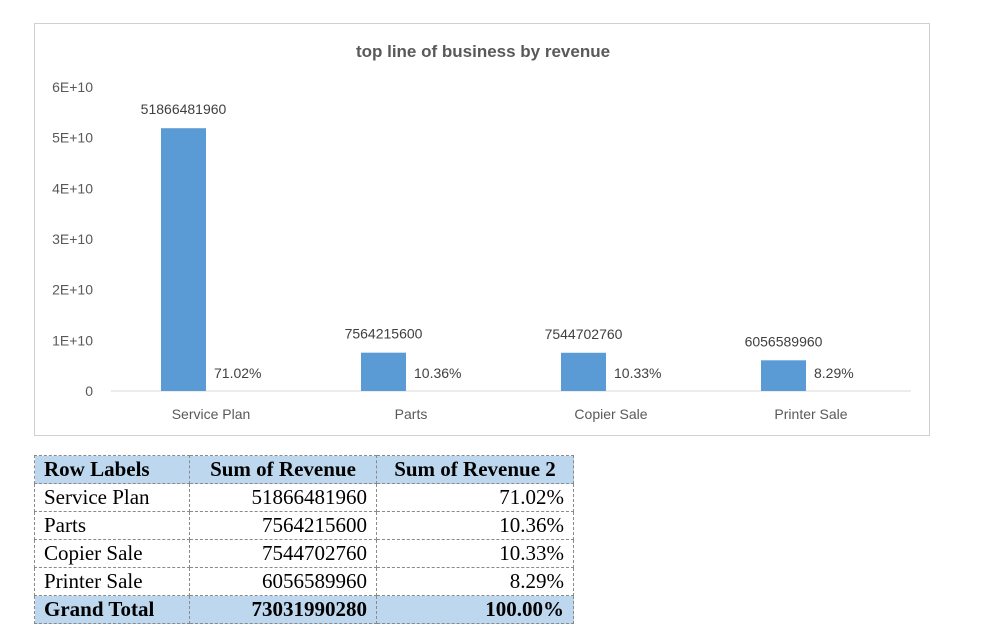  What do you see at coordinates (112, 553) in the screenshot?
I see `row-label-cell: Copier Sale` at bounding box center [112, 553].